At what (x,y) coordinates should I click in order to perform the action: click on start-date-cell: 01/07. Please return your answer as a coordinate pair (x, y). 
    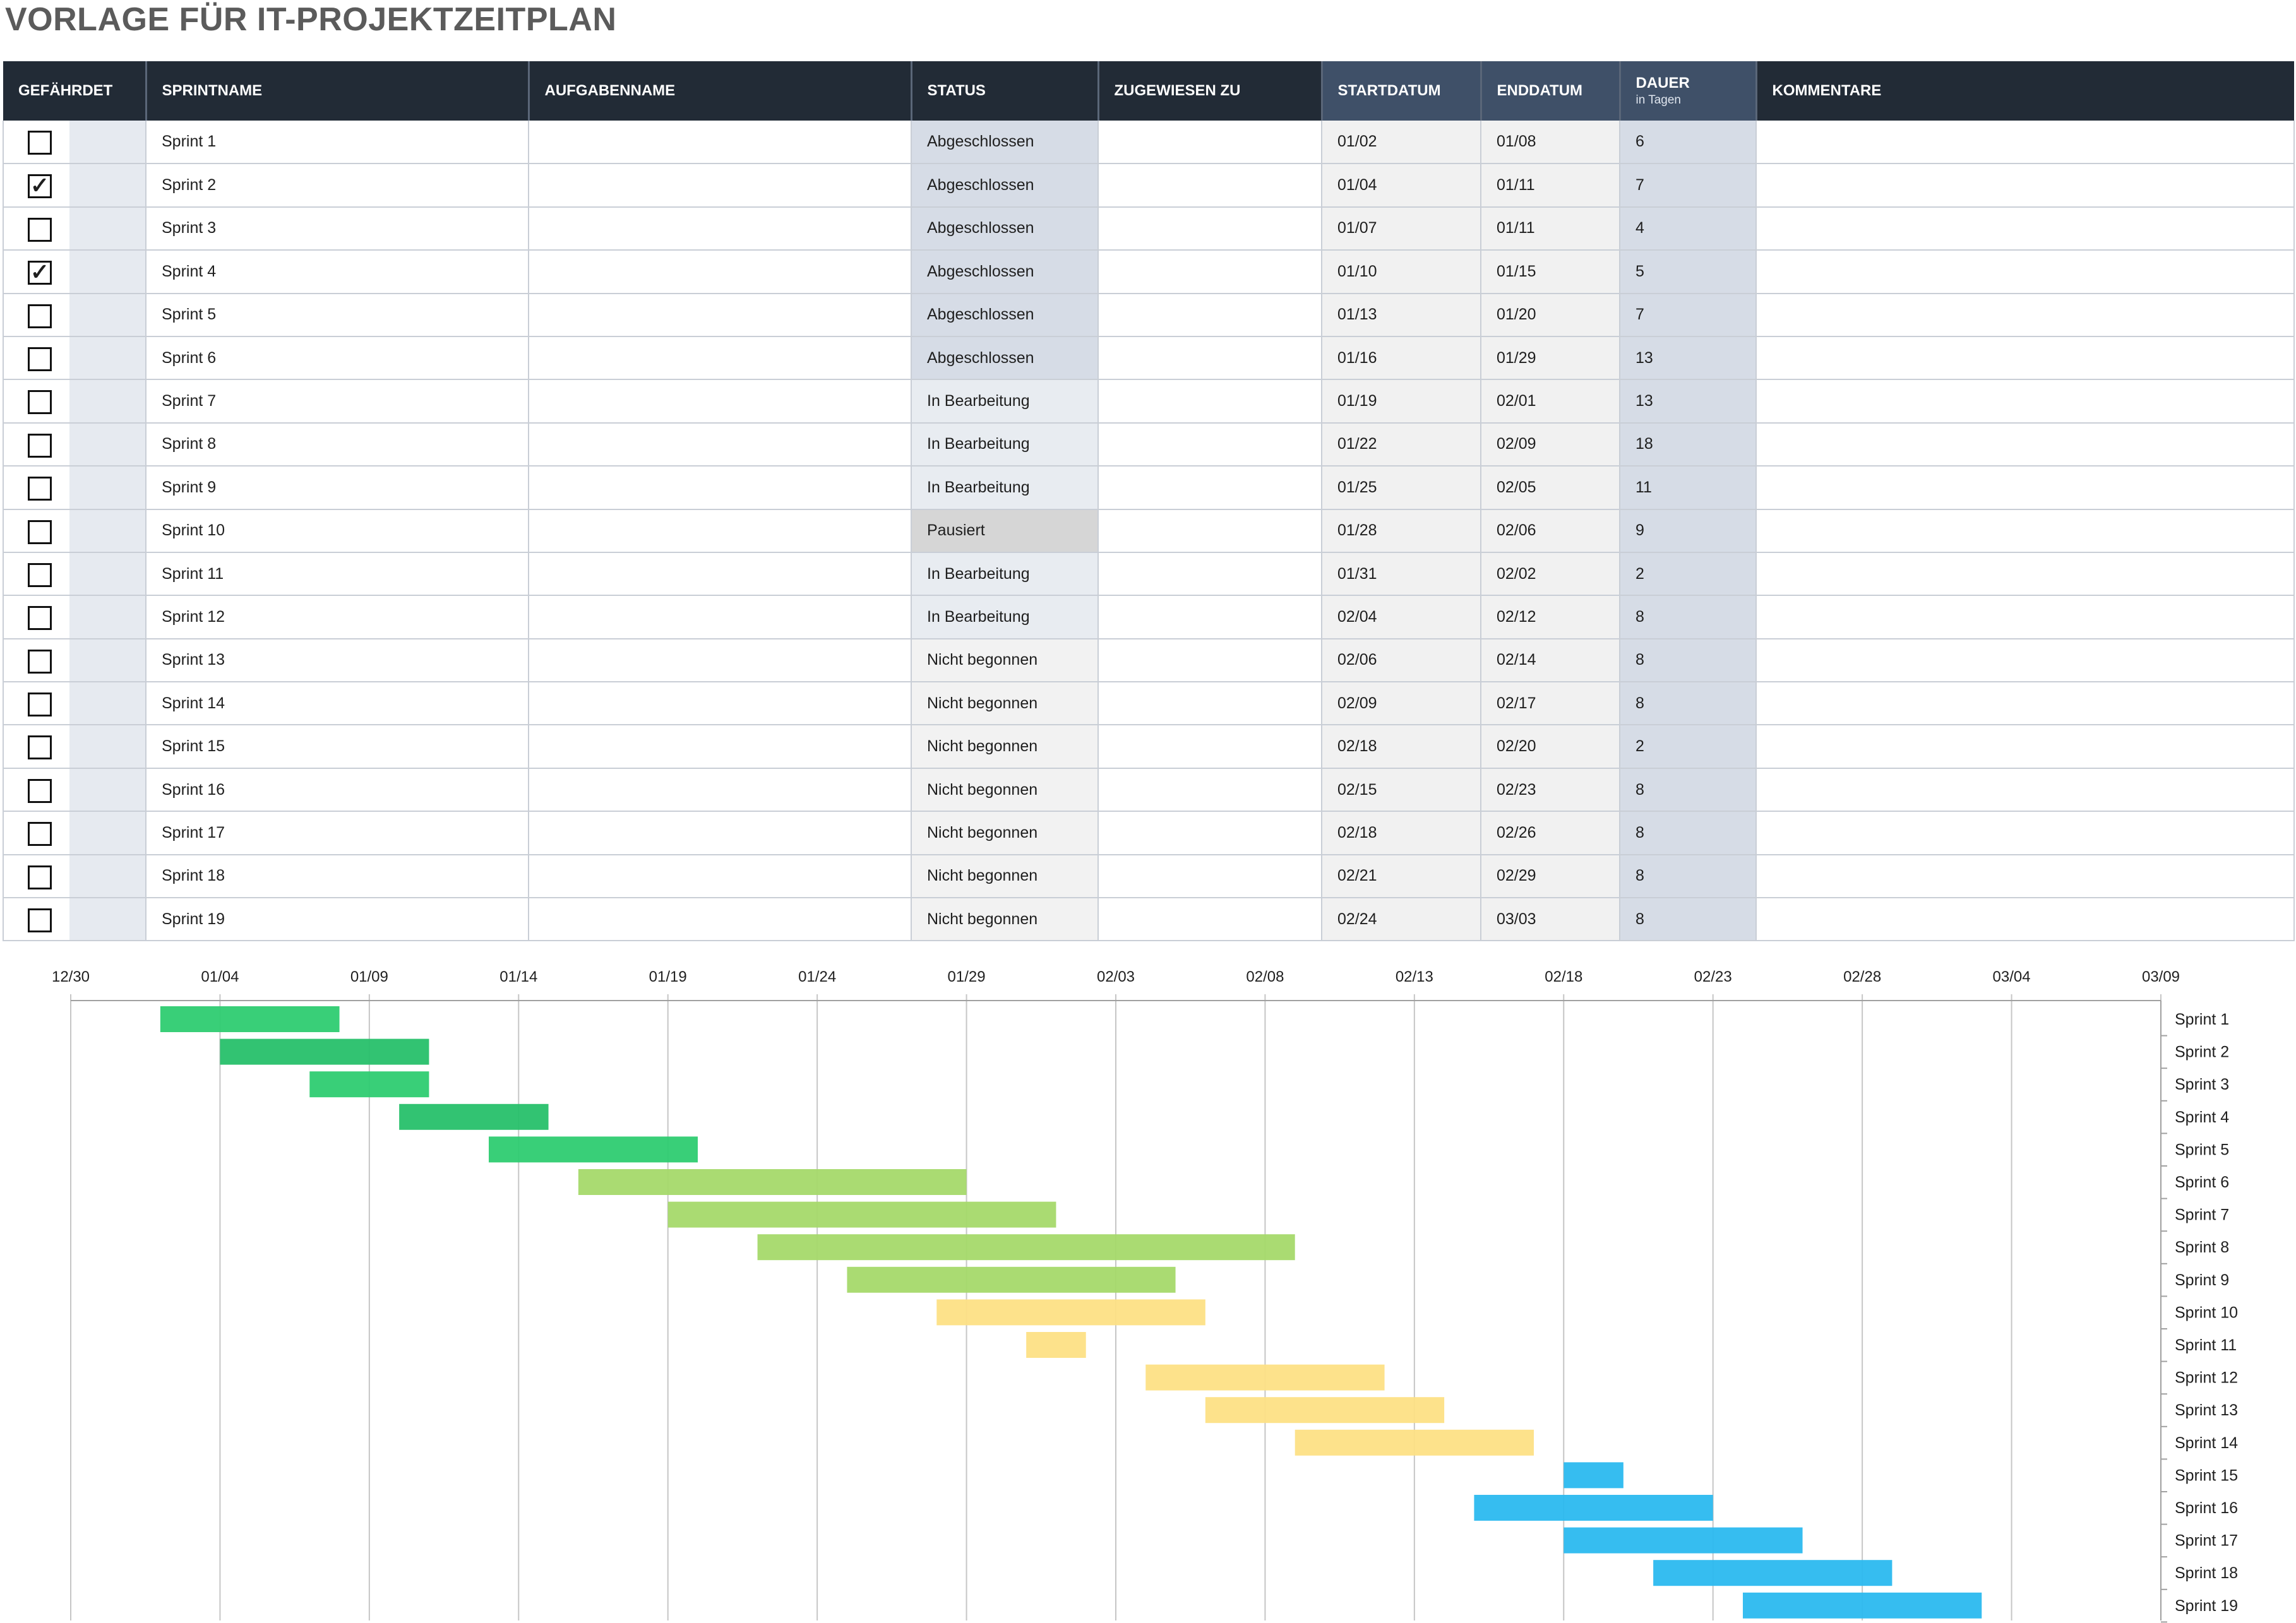
    Looking at the image, I should click on (1401, 229).